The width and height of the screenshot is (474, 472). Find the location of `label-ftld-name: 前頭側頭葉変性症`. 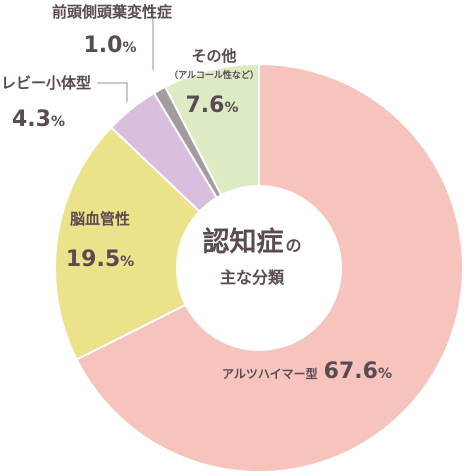

label-ftld-name: 前頭側頭葉変性症 is located at coordinates (112, 12).